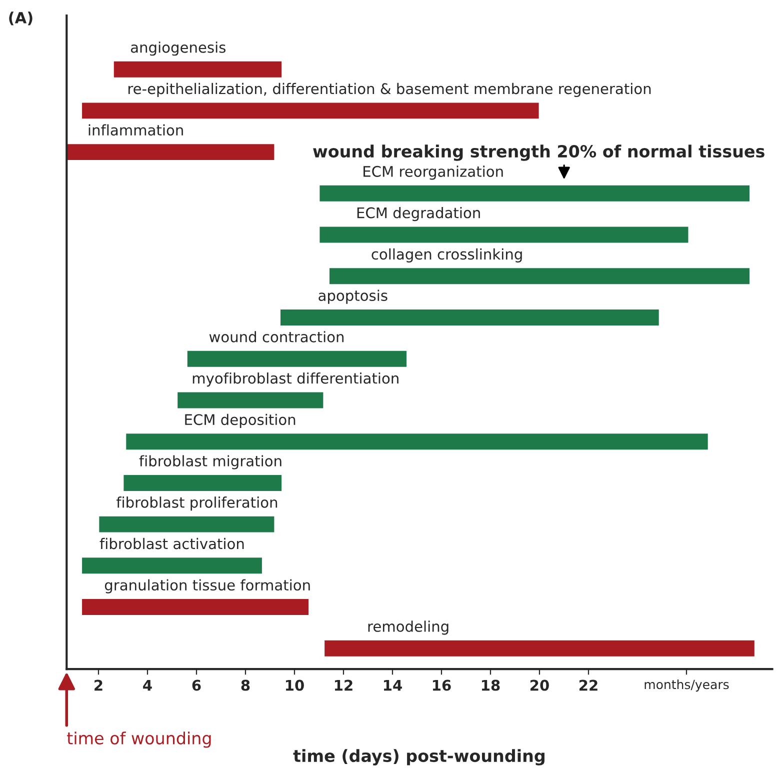 The image size is (784, 778). I want to click on y-tick-label: fibroblast proliferation, so click(197, 503).